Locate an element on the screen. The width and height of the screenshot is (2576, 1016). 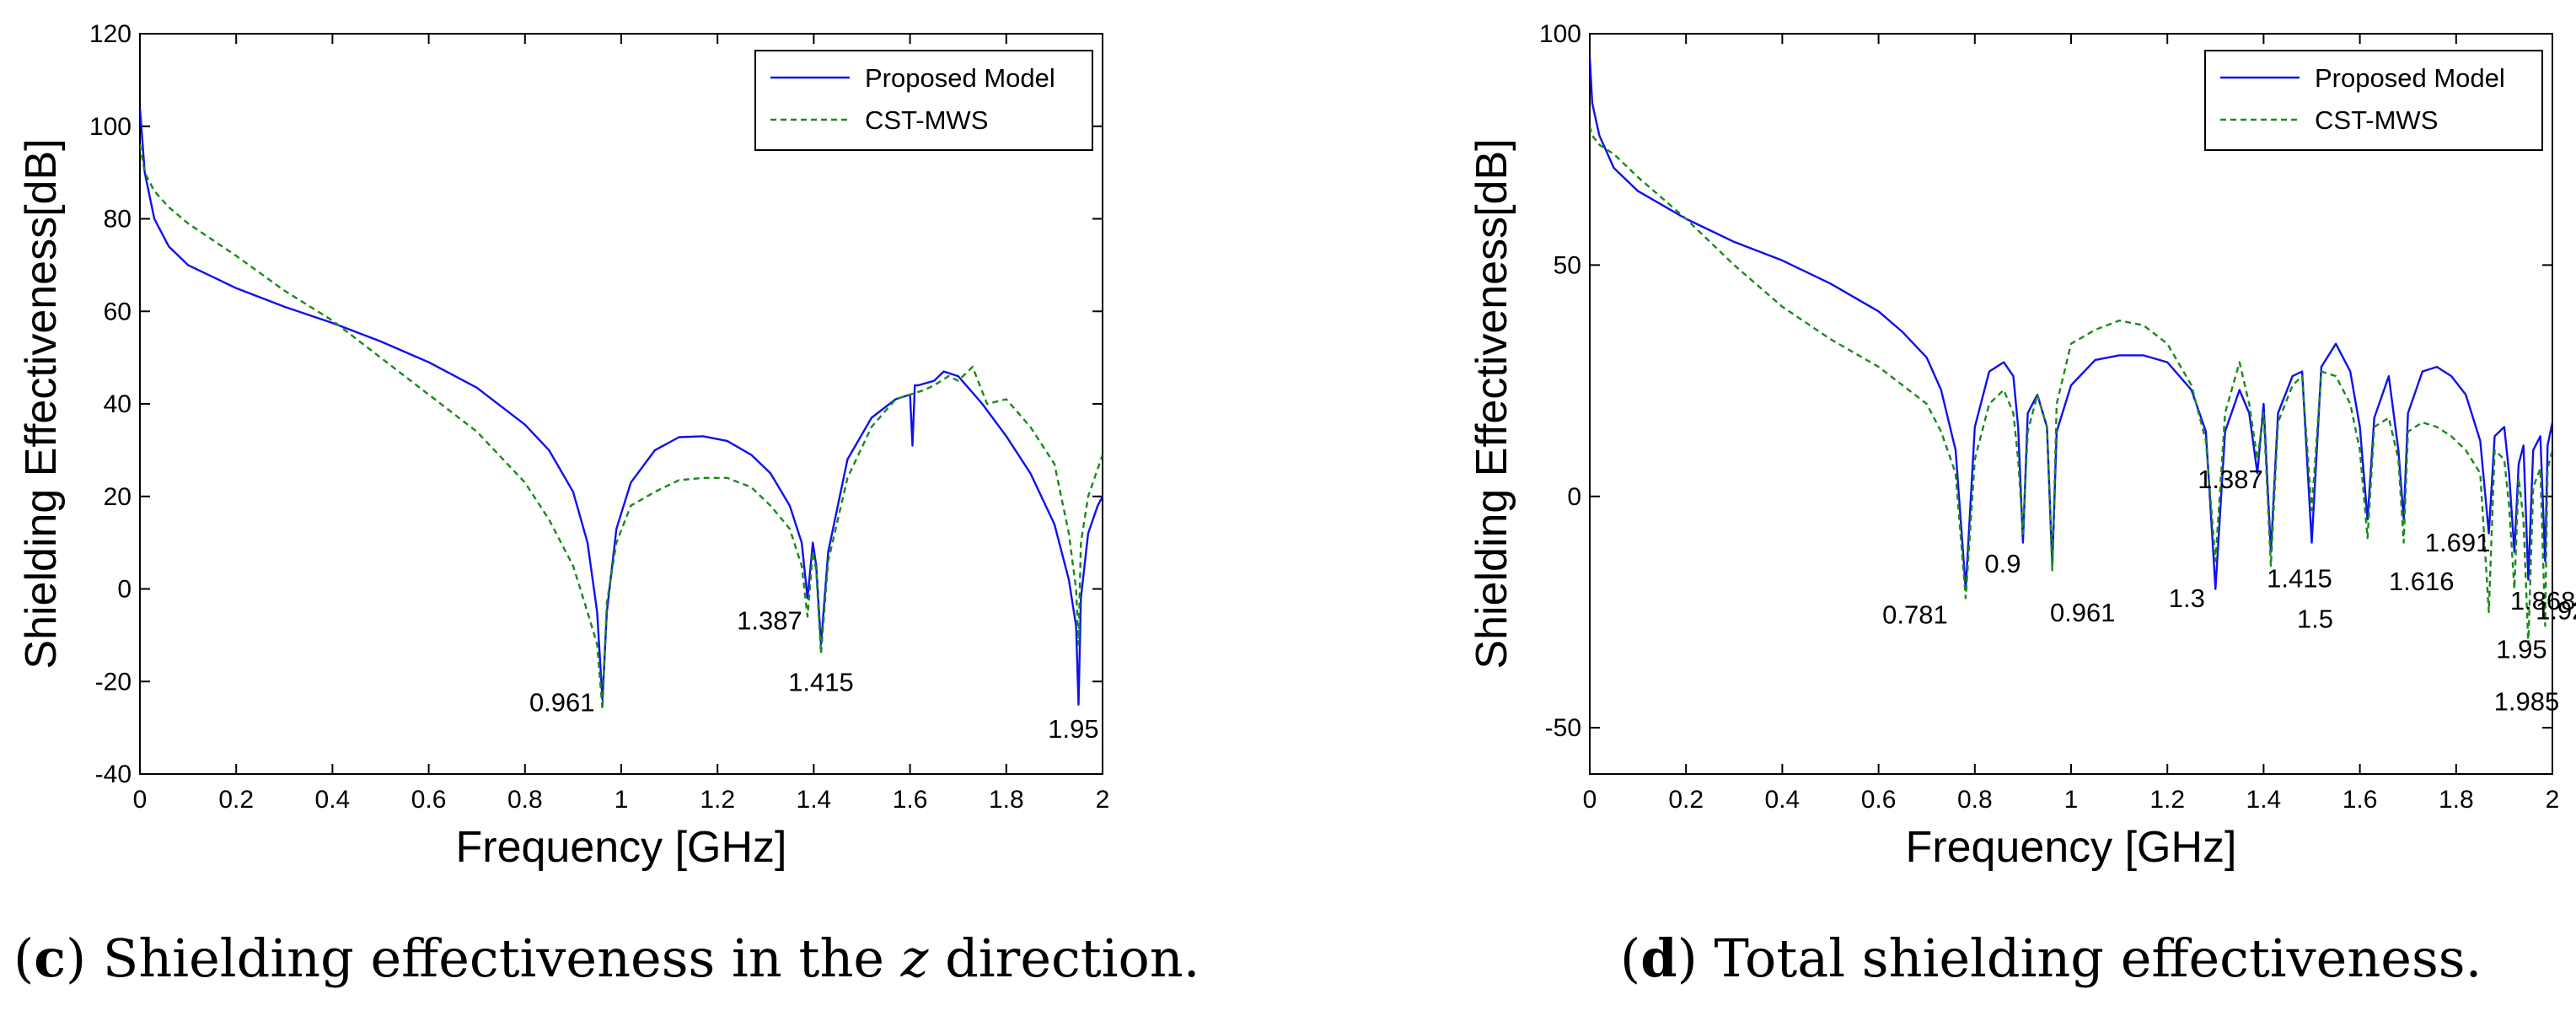
caption-c-text-before: Shielding effectiveness in the is located at coordinates (493, 958).